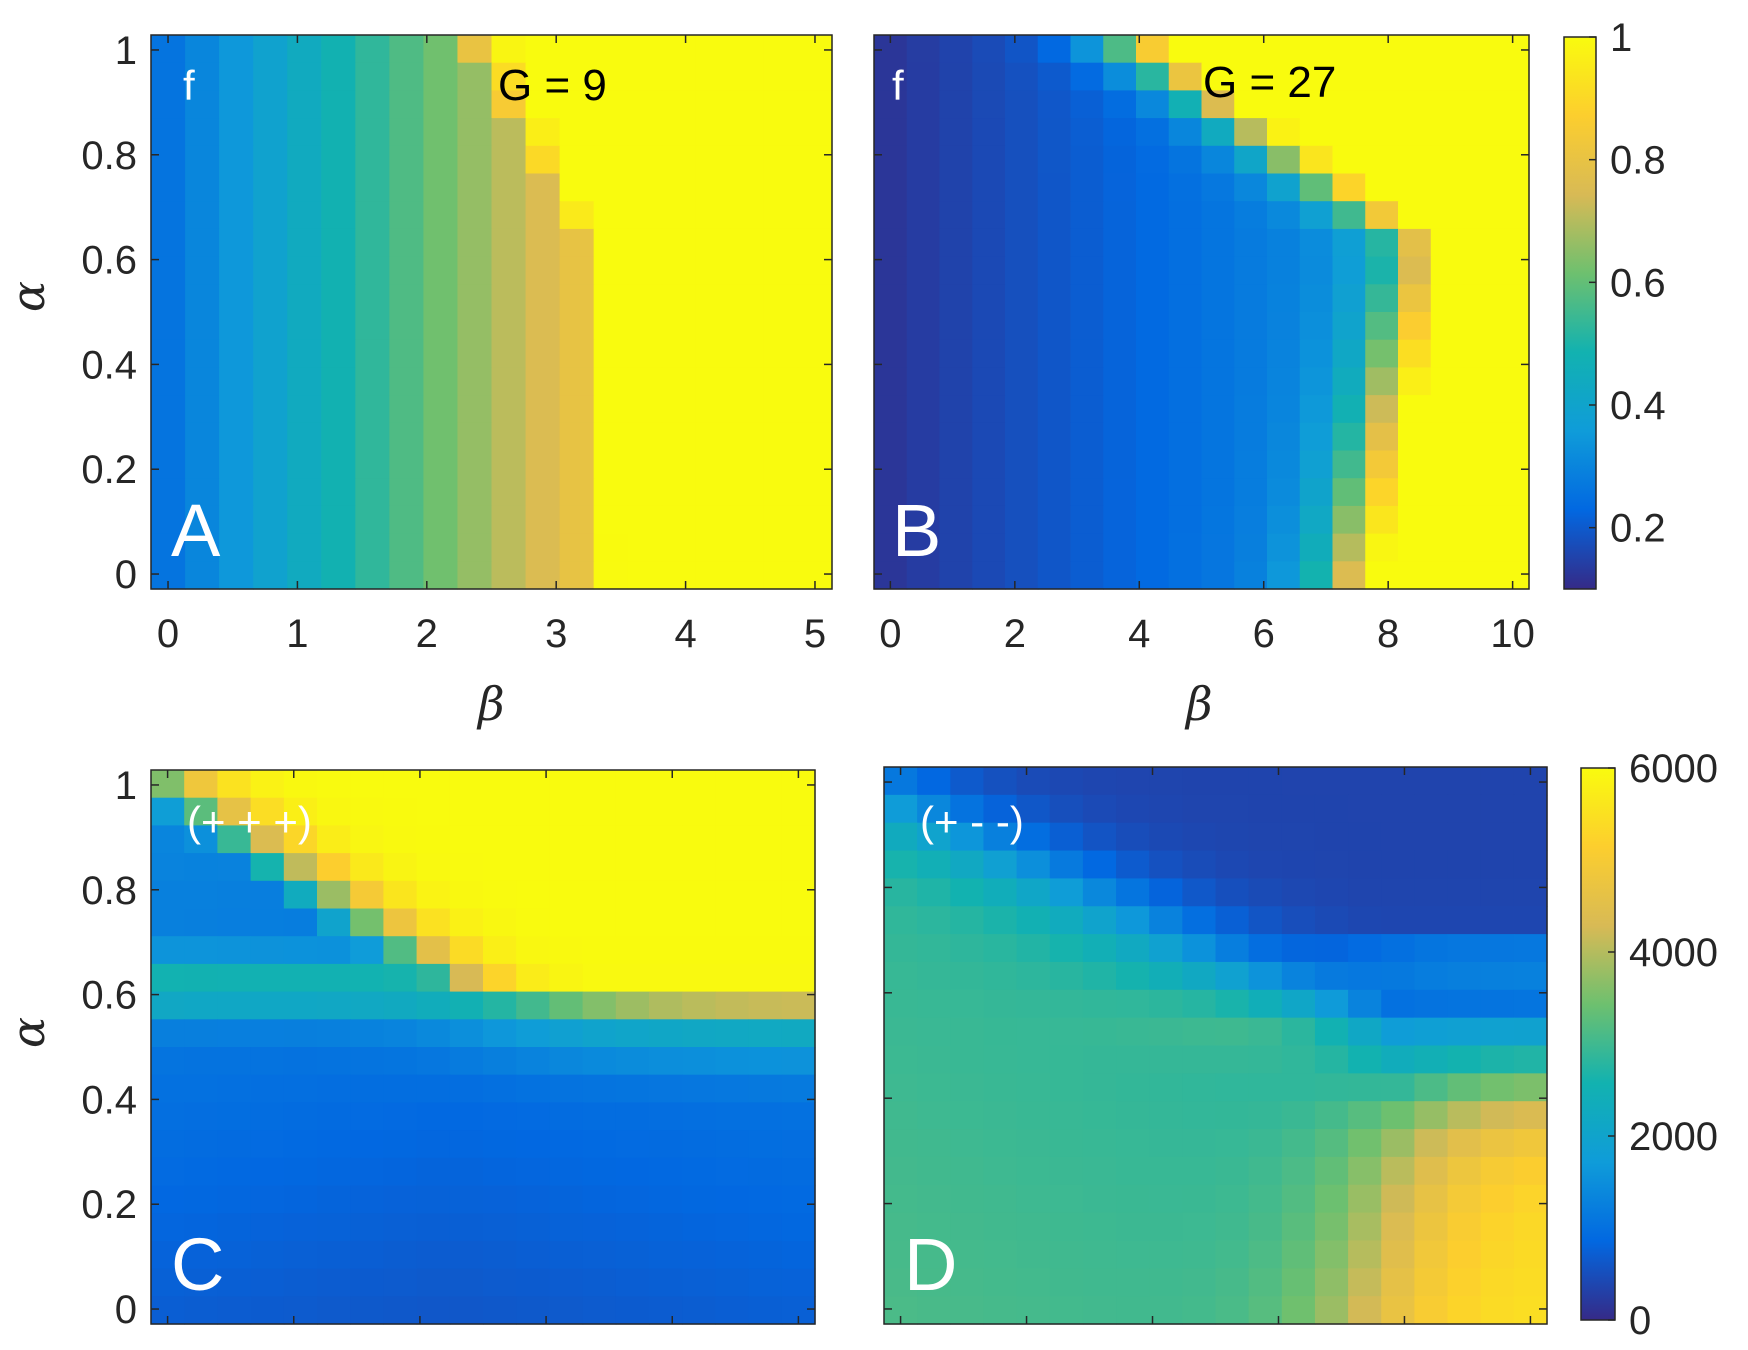 This screenshot has height=1350, width=1748. What do you see at coordinates (109, 470) in the screenshot?
I see `y-tick-label: 0.2` at bounding box center [109, 470].